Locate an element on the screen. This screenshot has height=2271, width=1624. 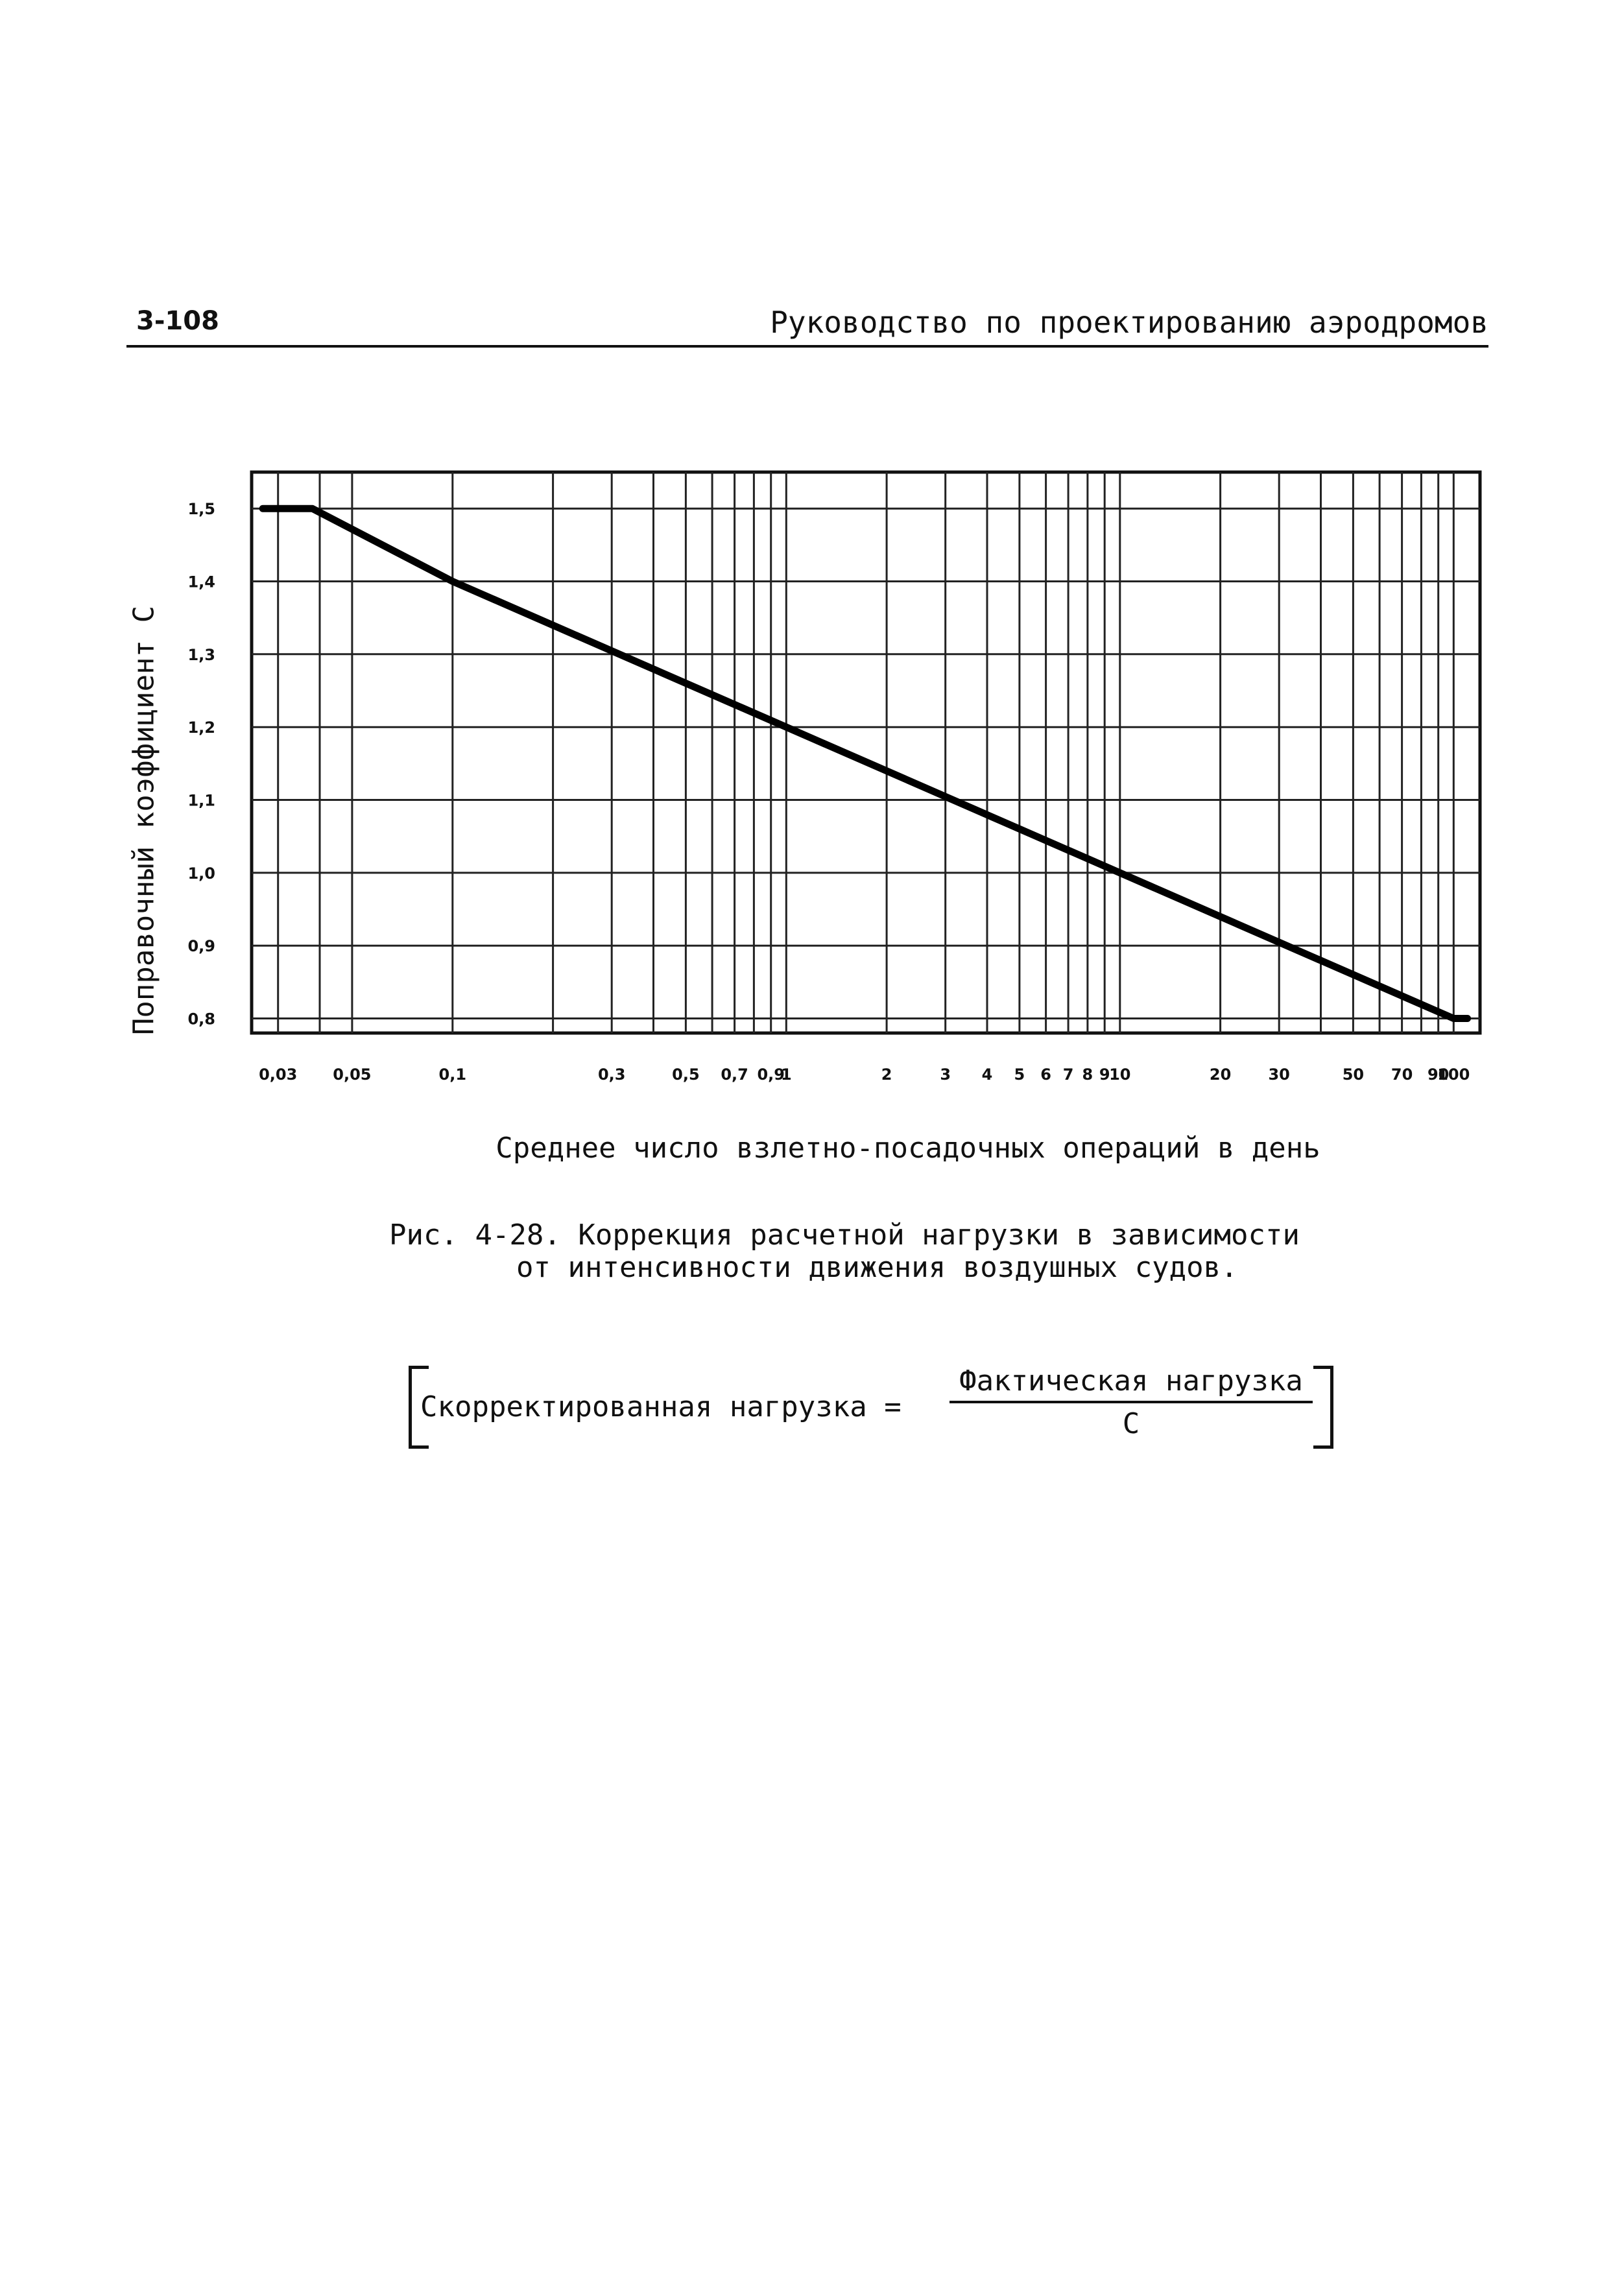
x-tick-label: 30 is located at coordinates (1278, 1074).